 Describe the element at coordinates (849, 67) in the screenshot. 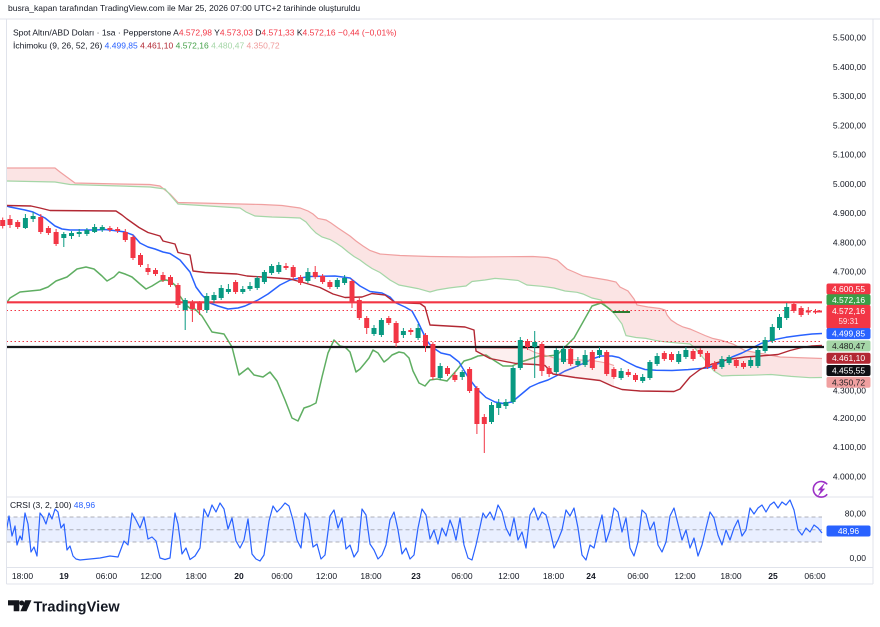

I see `svg-text: 5.400,00` at that location.